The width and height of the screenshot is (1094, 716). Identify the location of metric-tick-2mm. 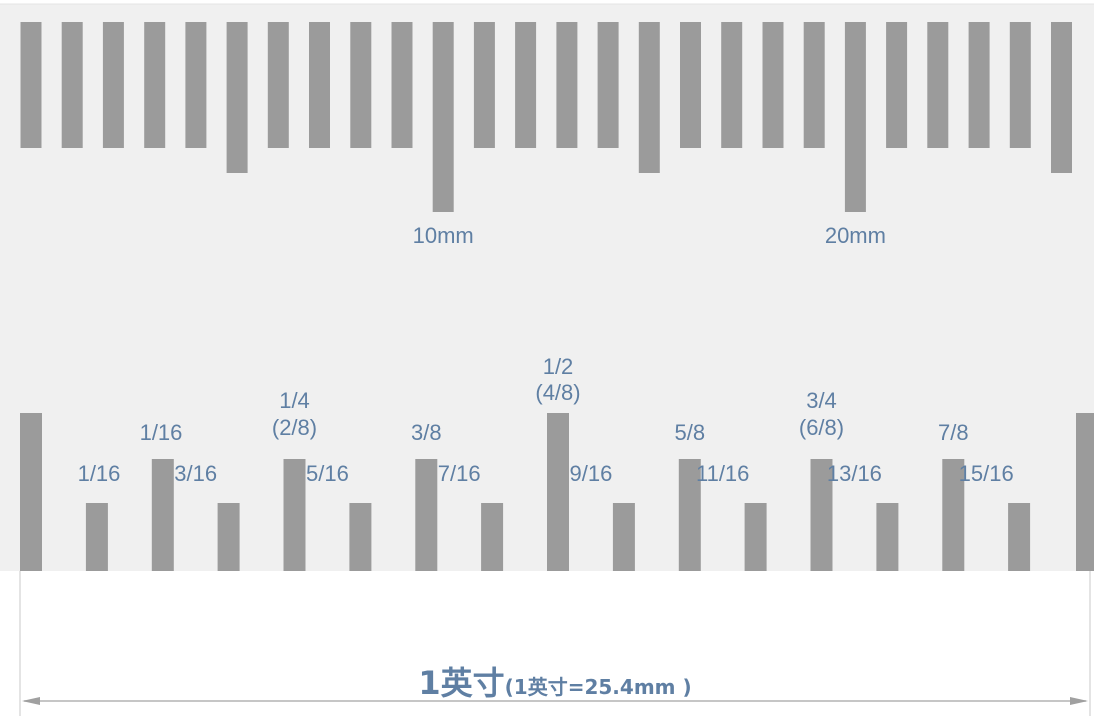
(113, 85).